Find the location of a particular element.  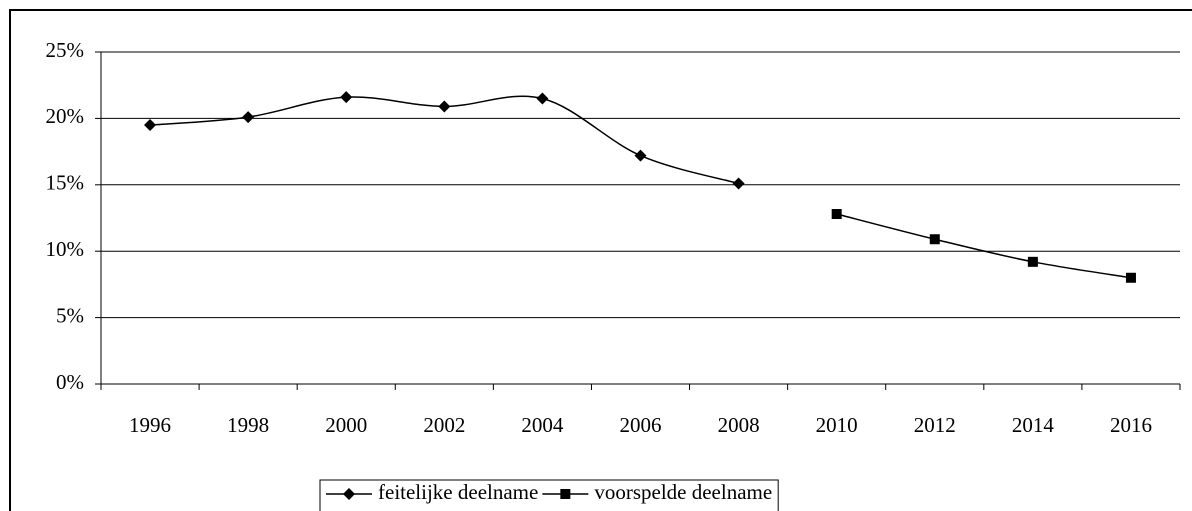

legend: feitelijke deelname voorspelde deelname is located at coordinates (549, 495).